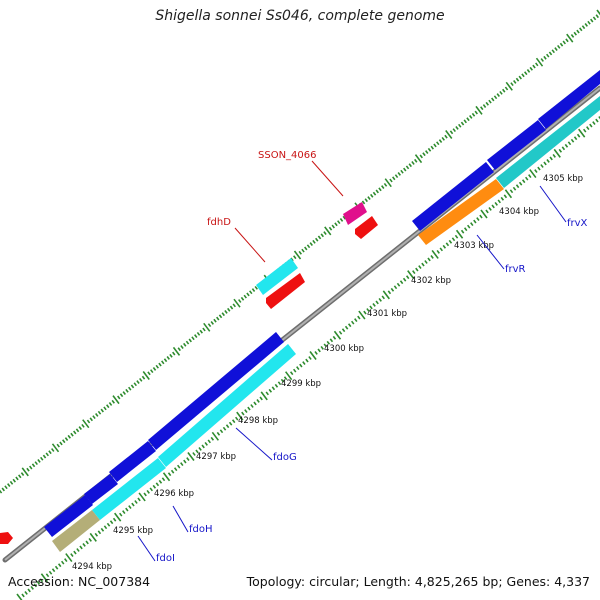 The height and width of the screenshot is (600, 600). What do you see at coordinates (515, 269) in the screenshot?
I see `gene-label: frvR` at bounding box center [515, 269].